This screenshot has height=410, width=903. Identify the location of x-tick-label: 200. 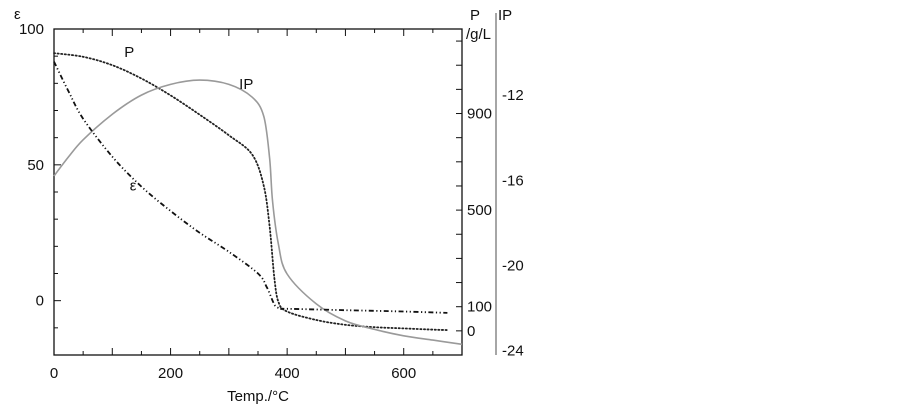
(170, 373).